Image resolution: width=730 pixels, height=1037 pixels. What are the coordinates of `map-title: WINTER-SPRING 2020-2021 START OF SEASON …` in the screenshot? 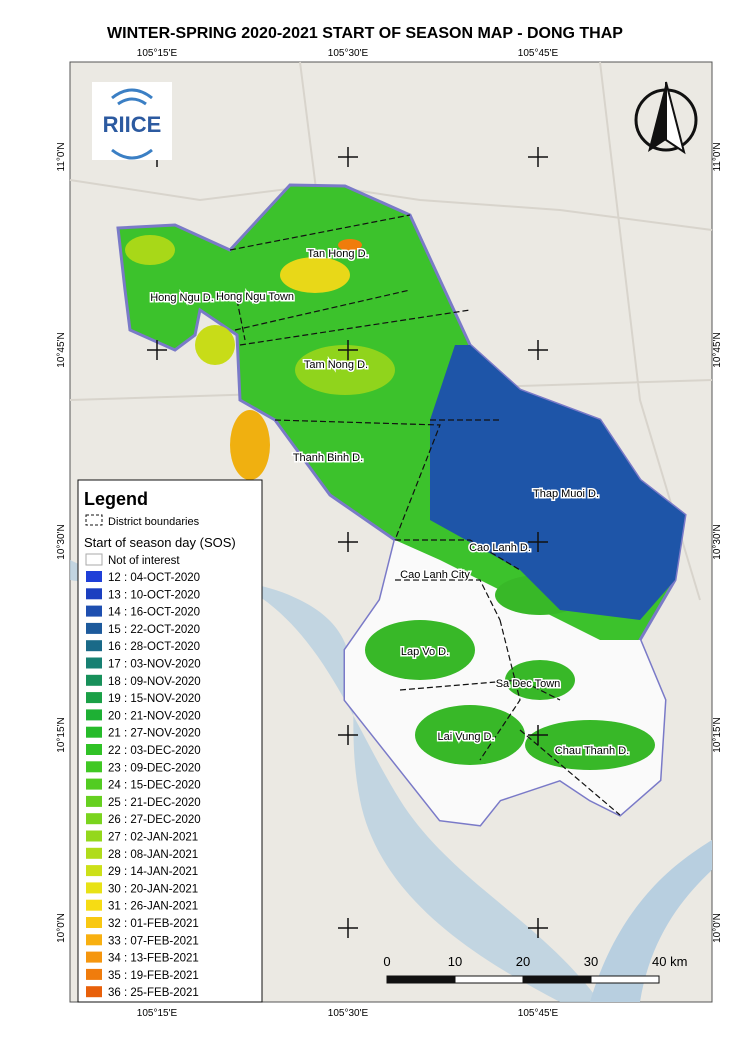 It's located at (365, 33).